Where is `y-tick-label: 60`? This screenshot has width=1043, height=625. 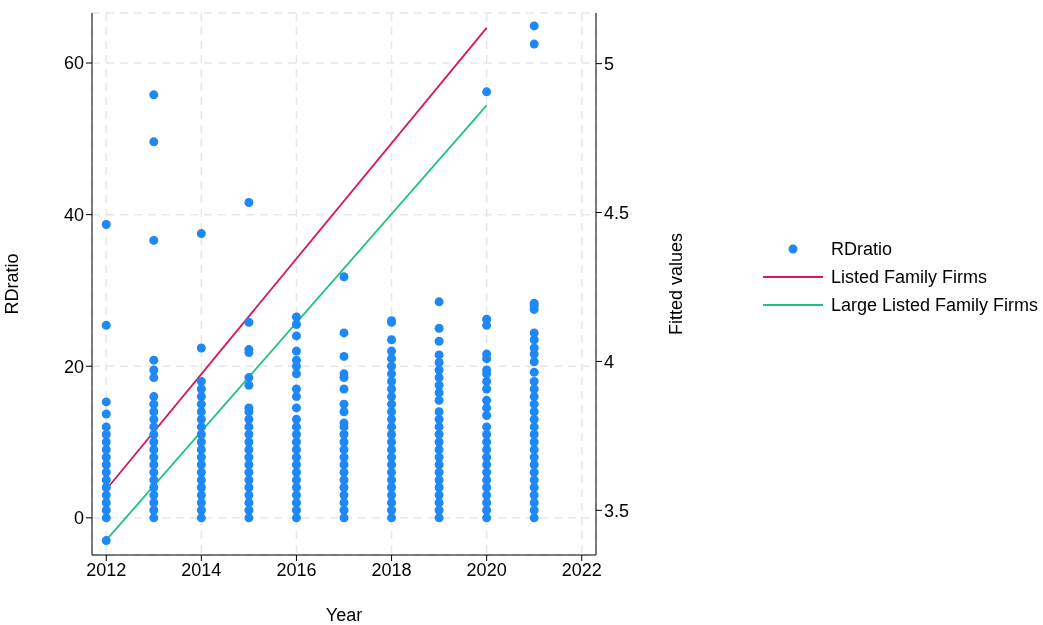 y-tick-label: 60 is located at coordinates (73, 63).